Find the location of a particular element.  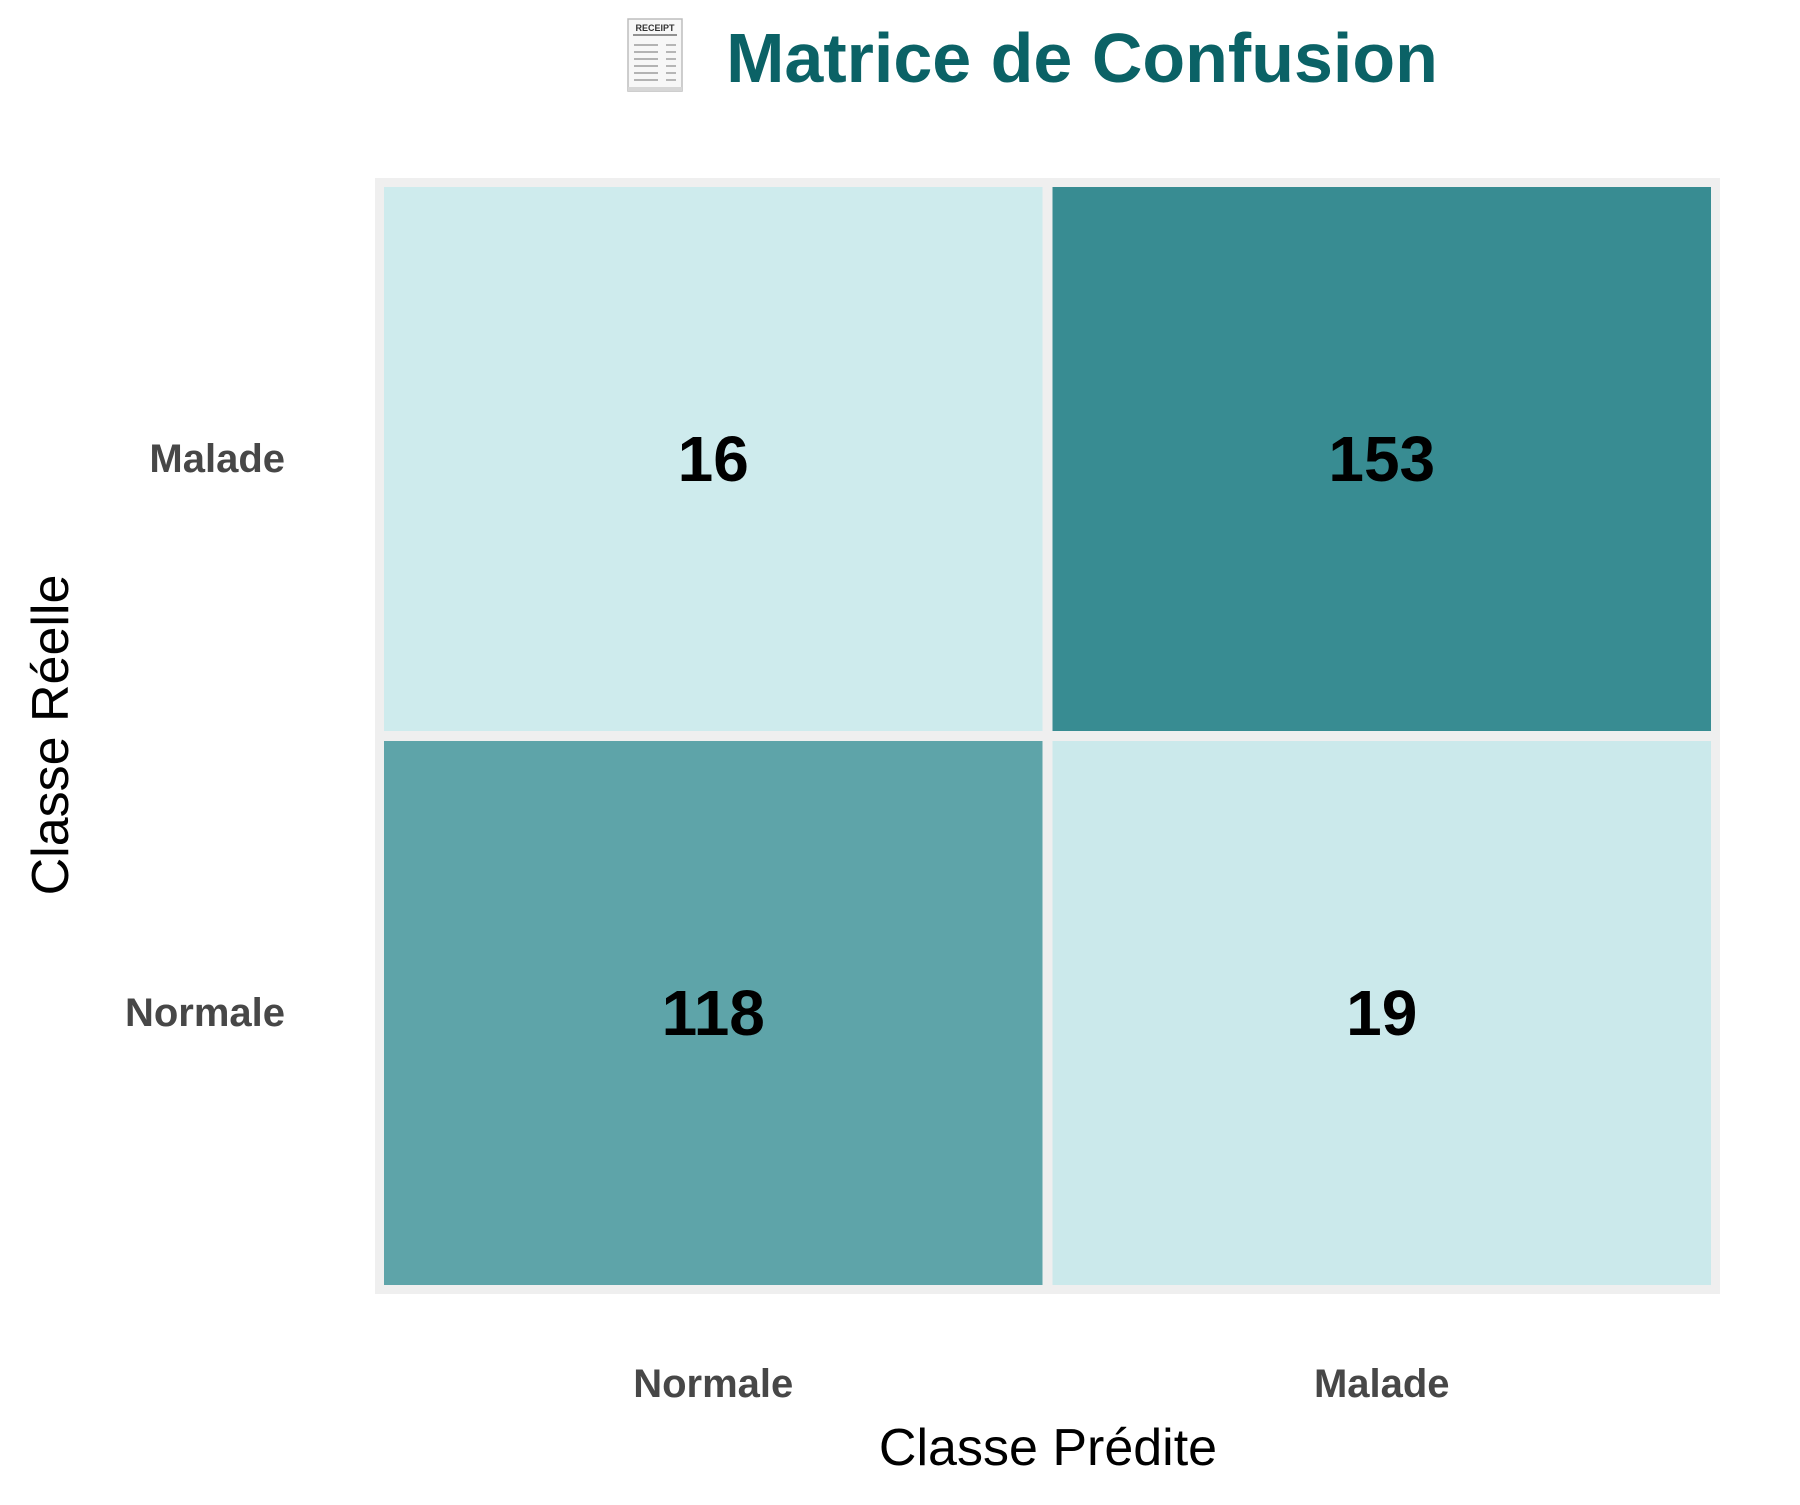

y-tick-label: Malade is located at coordinates (217, 459).